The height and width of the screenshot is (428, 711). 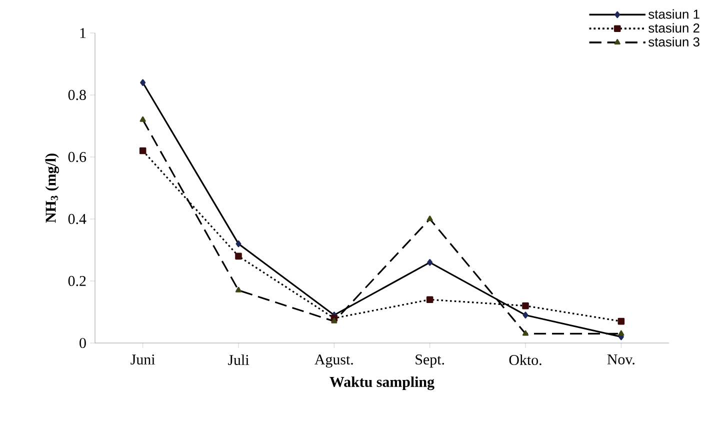 What do you see at coordinates (142, 359) in the screenshot?
I see `x-tick-label: Juni` at bounding box center [142, 359].